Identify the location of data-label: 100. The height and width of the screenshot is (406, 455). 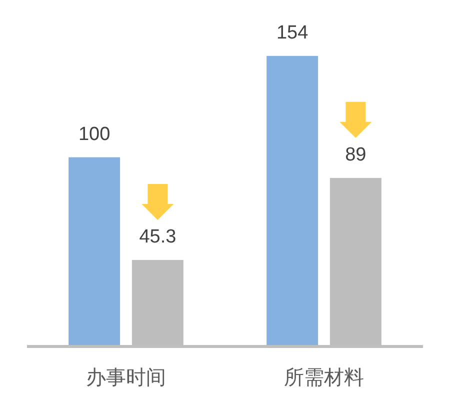
(94, 134).